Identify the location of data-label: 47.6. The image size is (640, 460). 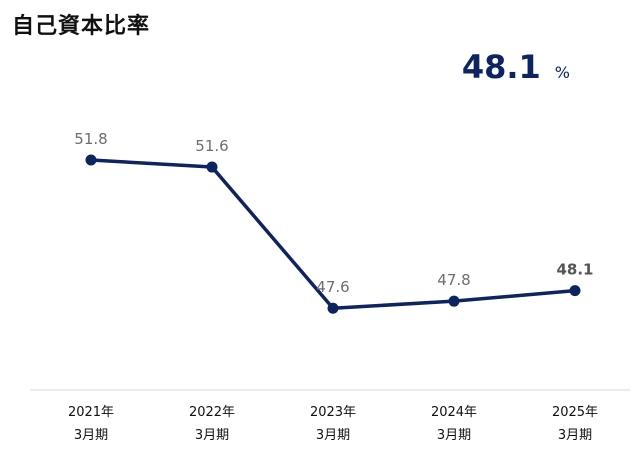
(332, 287).